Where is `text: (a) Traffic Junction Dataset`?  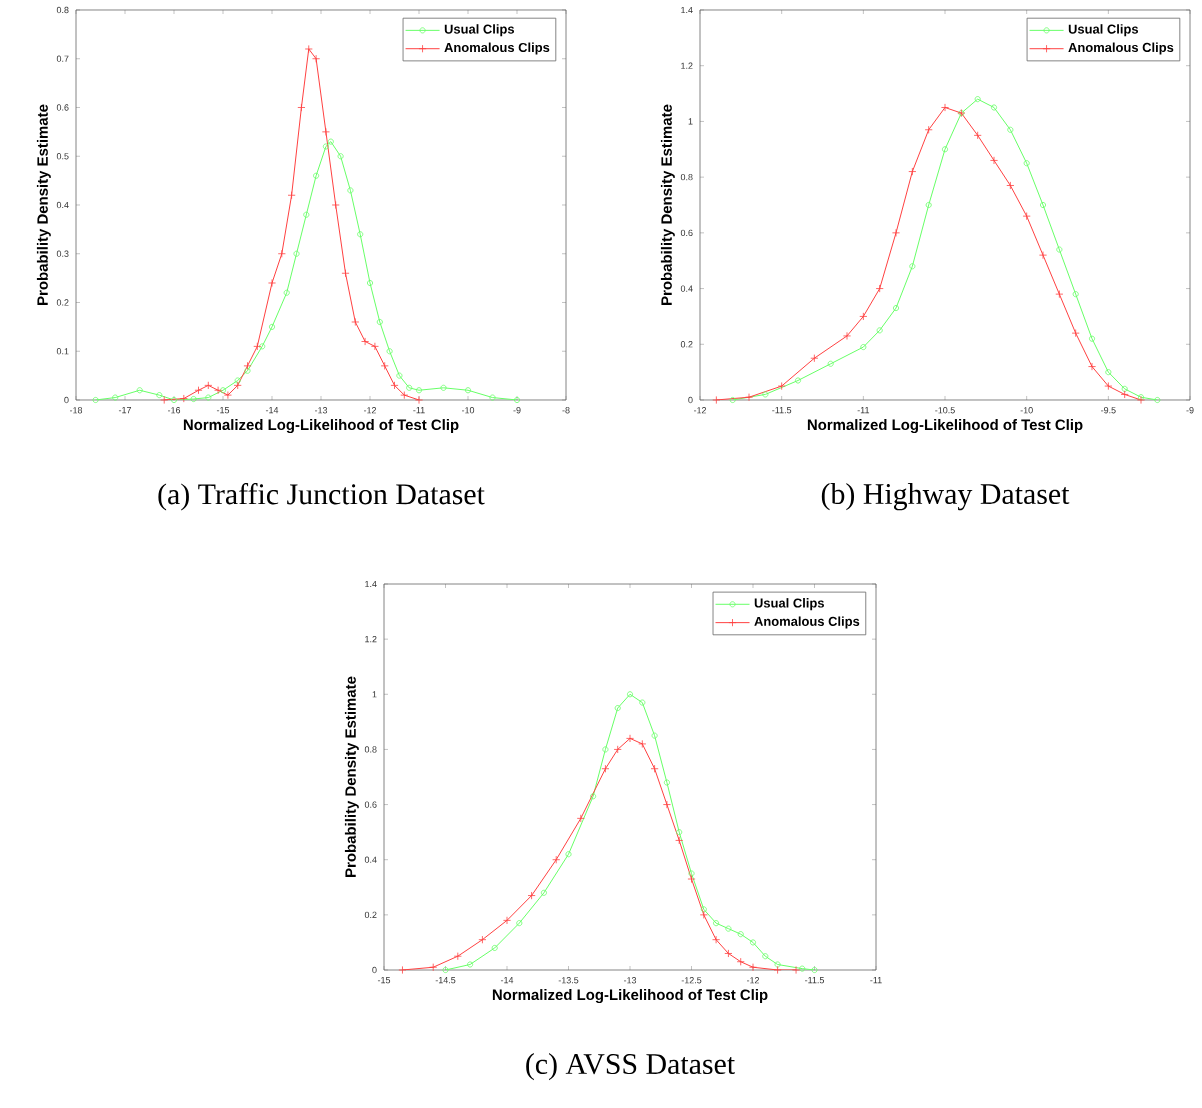 text: (a) Traffic Junction Dataset is located at coordinates (321, 497).